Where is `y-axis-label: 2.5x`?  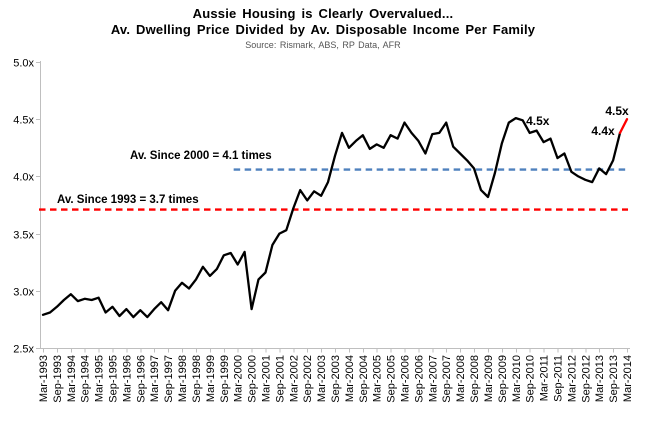
y-axis-label: 2.5x is located at coordinates (23, 350).